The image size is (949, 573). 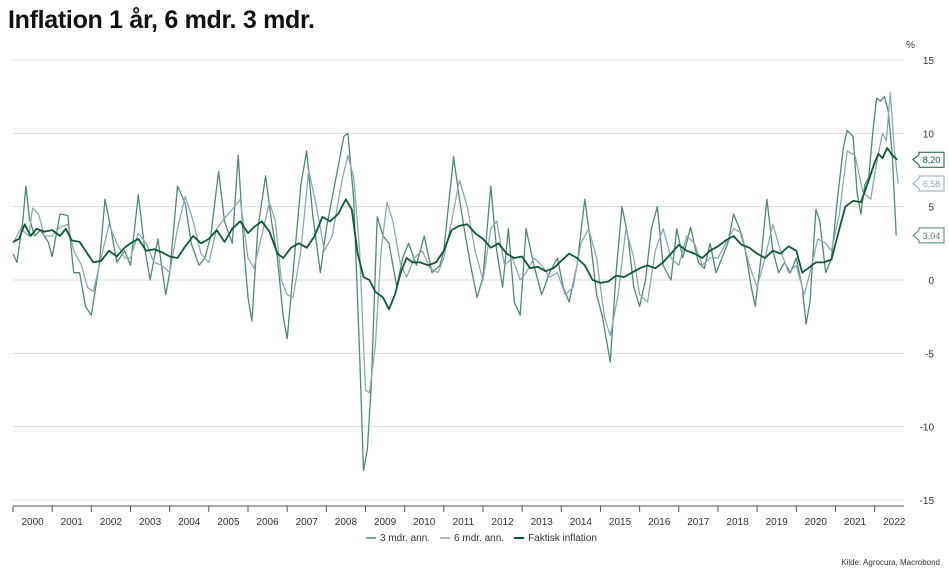 I want to click on x-tick-label: 2017, so click(x=698, y=522).